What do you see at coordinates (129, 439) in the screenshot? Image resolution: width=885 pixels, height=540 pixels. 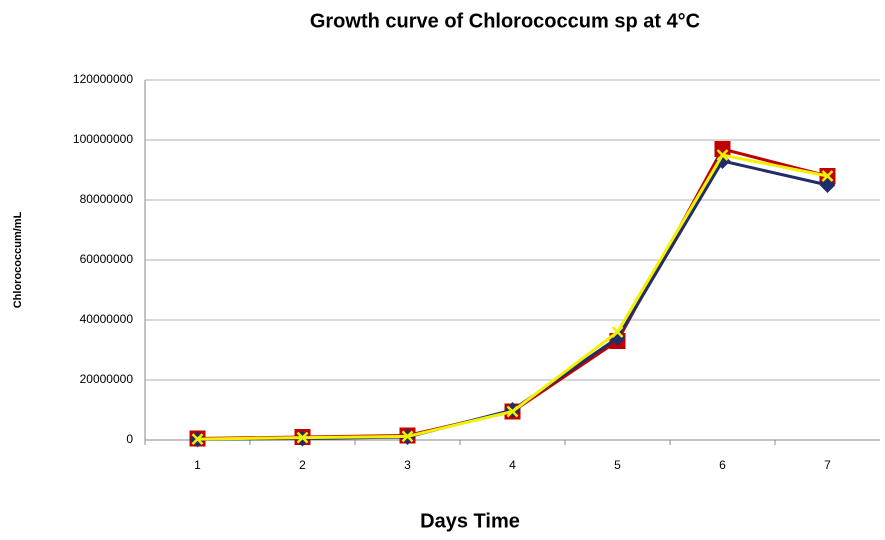 I see `y-tick-label: 0` at bounding box center [129, 439].